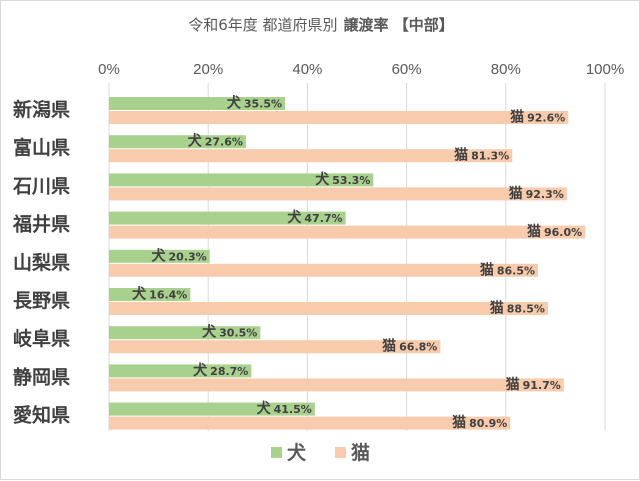 The width and height of the screenshot is (640, 481). Describe the element at coordinates (507, 269) in the screenshot. I see `data-label: 猫 86.5%` at that location.